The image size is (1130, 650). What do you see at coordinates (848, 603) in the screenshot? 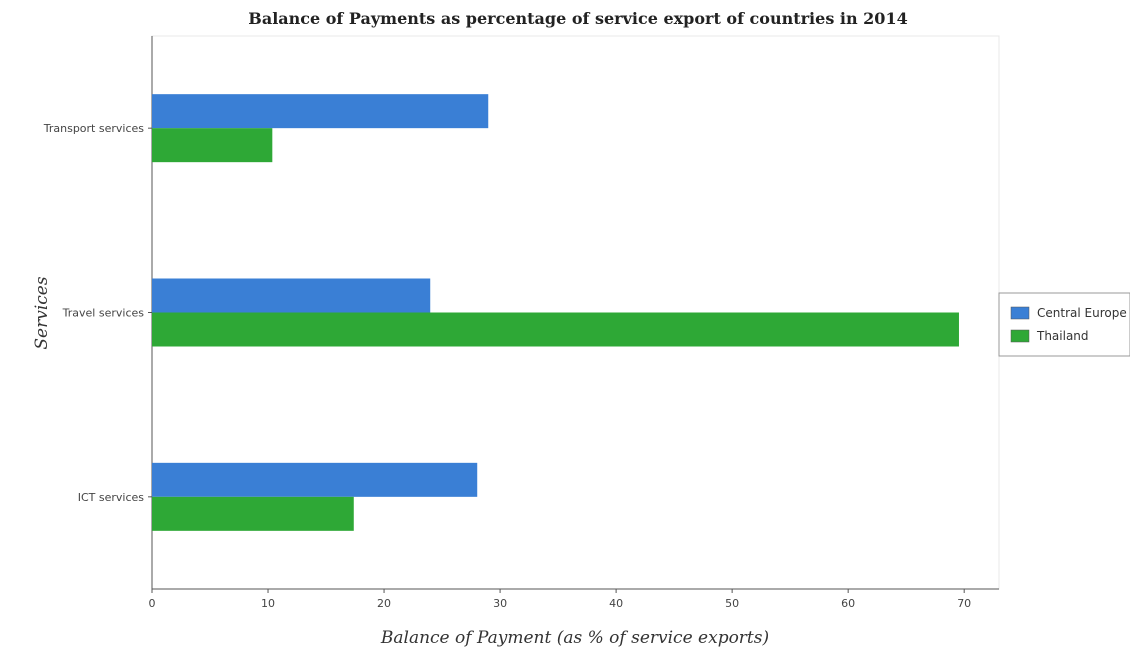
I see `x-tick-label: 60` at bounding box center [848, 603].